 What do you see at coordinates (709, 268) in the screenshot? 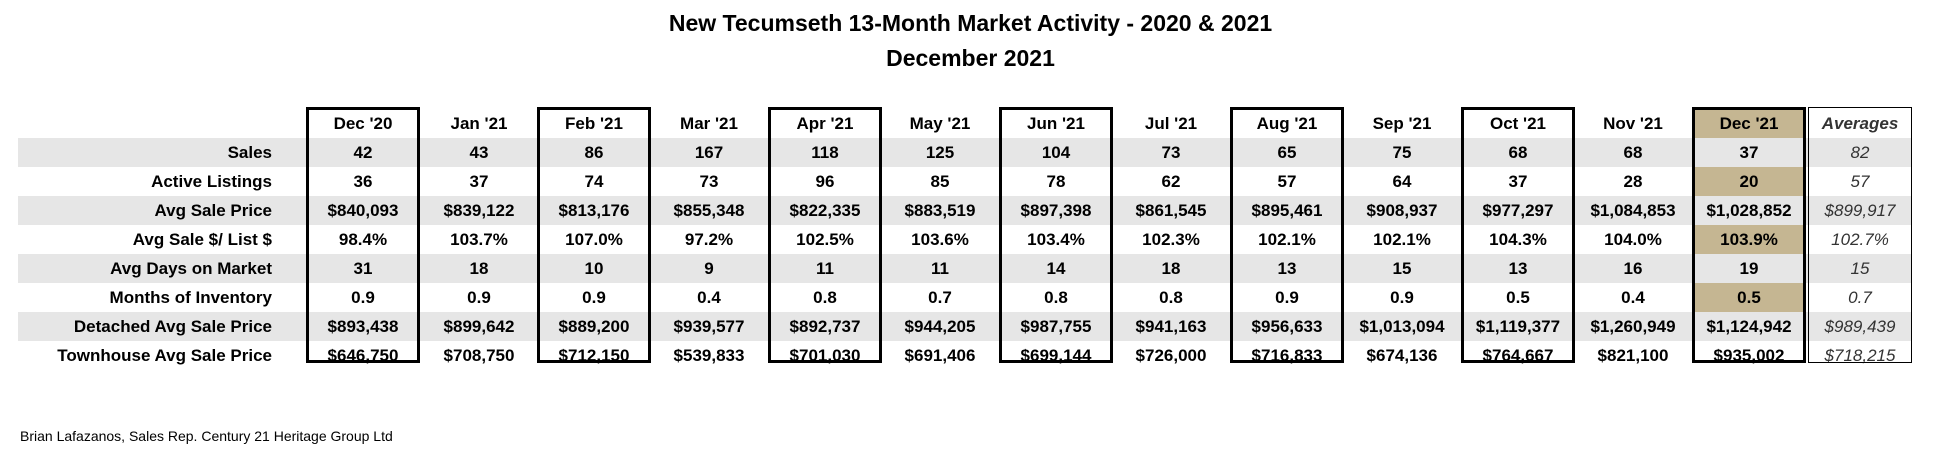
I see `table-cell: 9` at bounding box center [709, 268].